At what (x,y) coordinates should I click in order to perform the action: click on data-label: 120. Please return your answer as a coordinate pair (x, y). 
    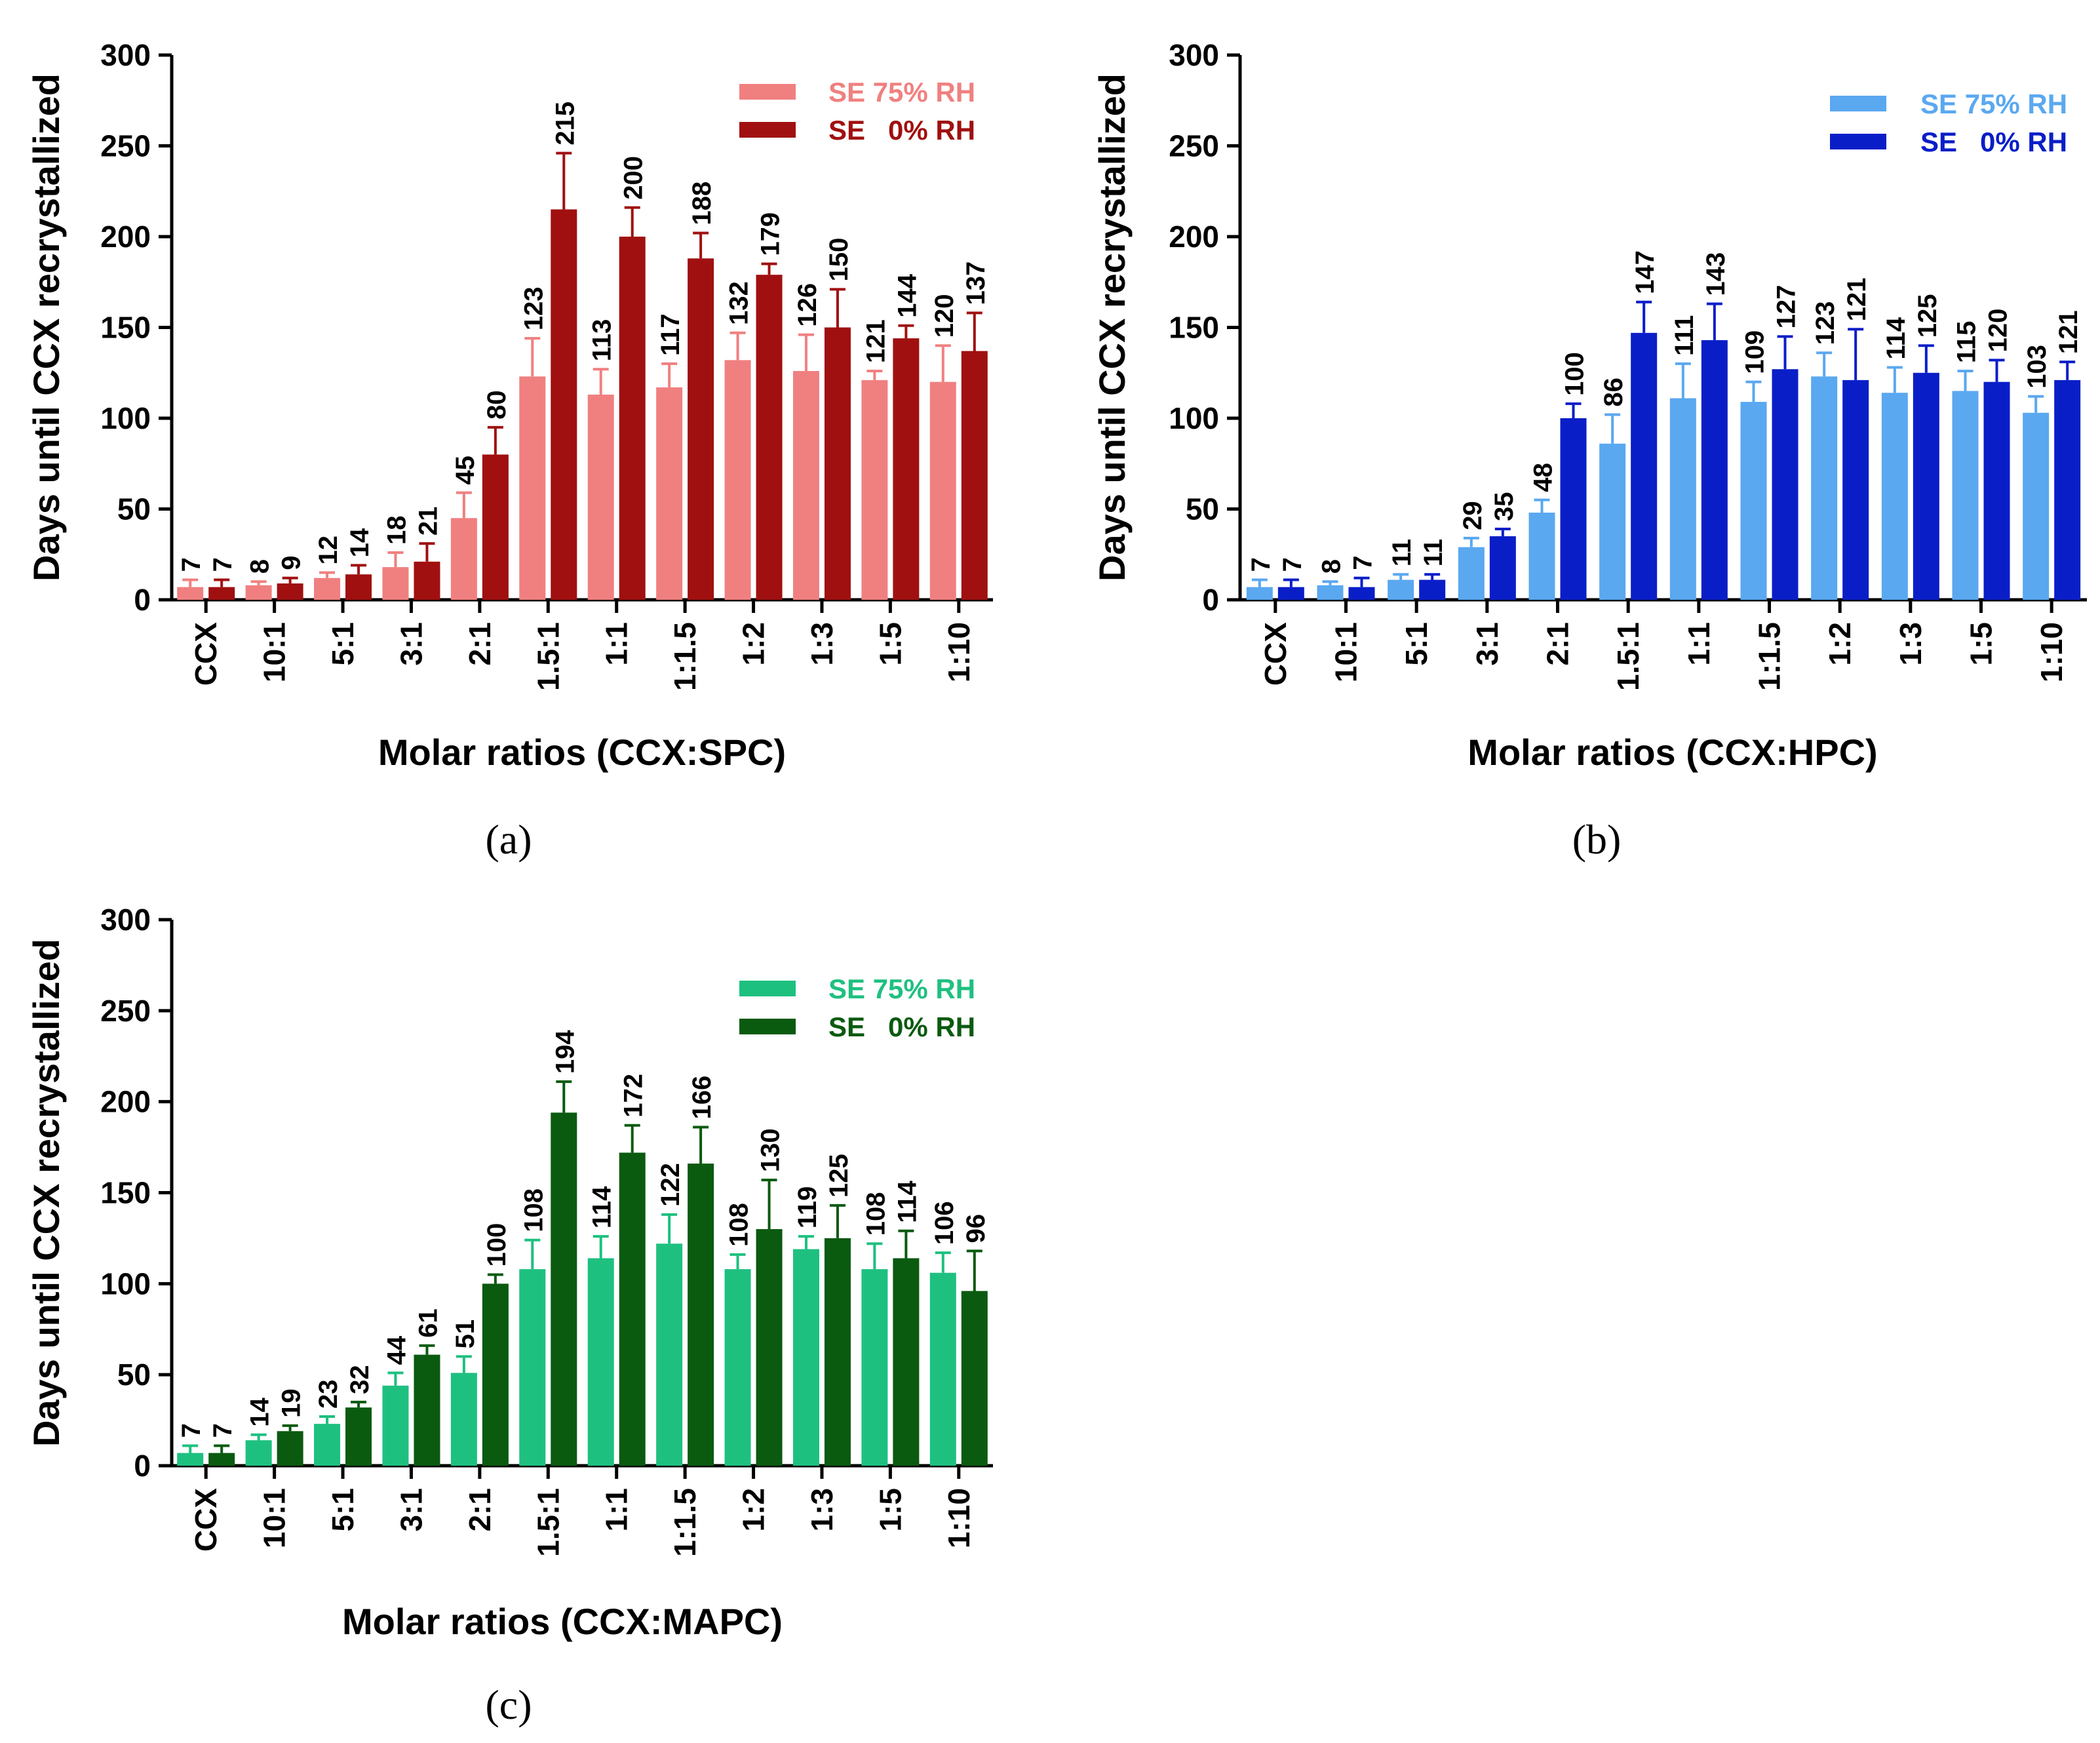
    Looking at the image, I should click on (1999, 331).